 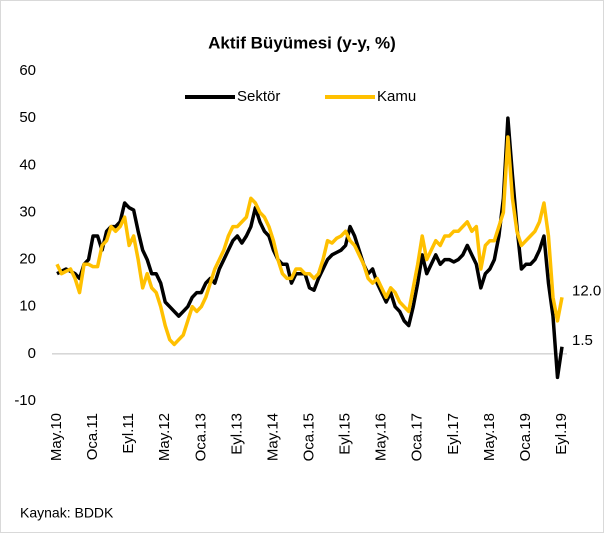 I want to click on x-tick-label: Oca.19, so click(x=525, y=437).